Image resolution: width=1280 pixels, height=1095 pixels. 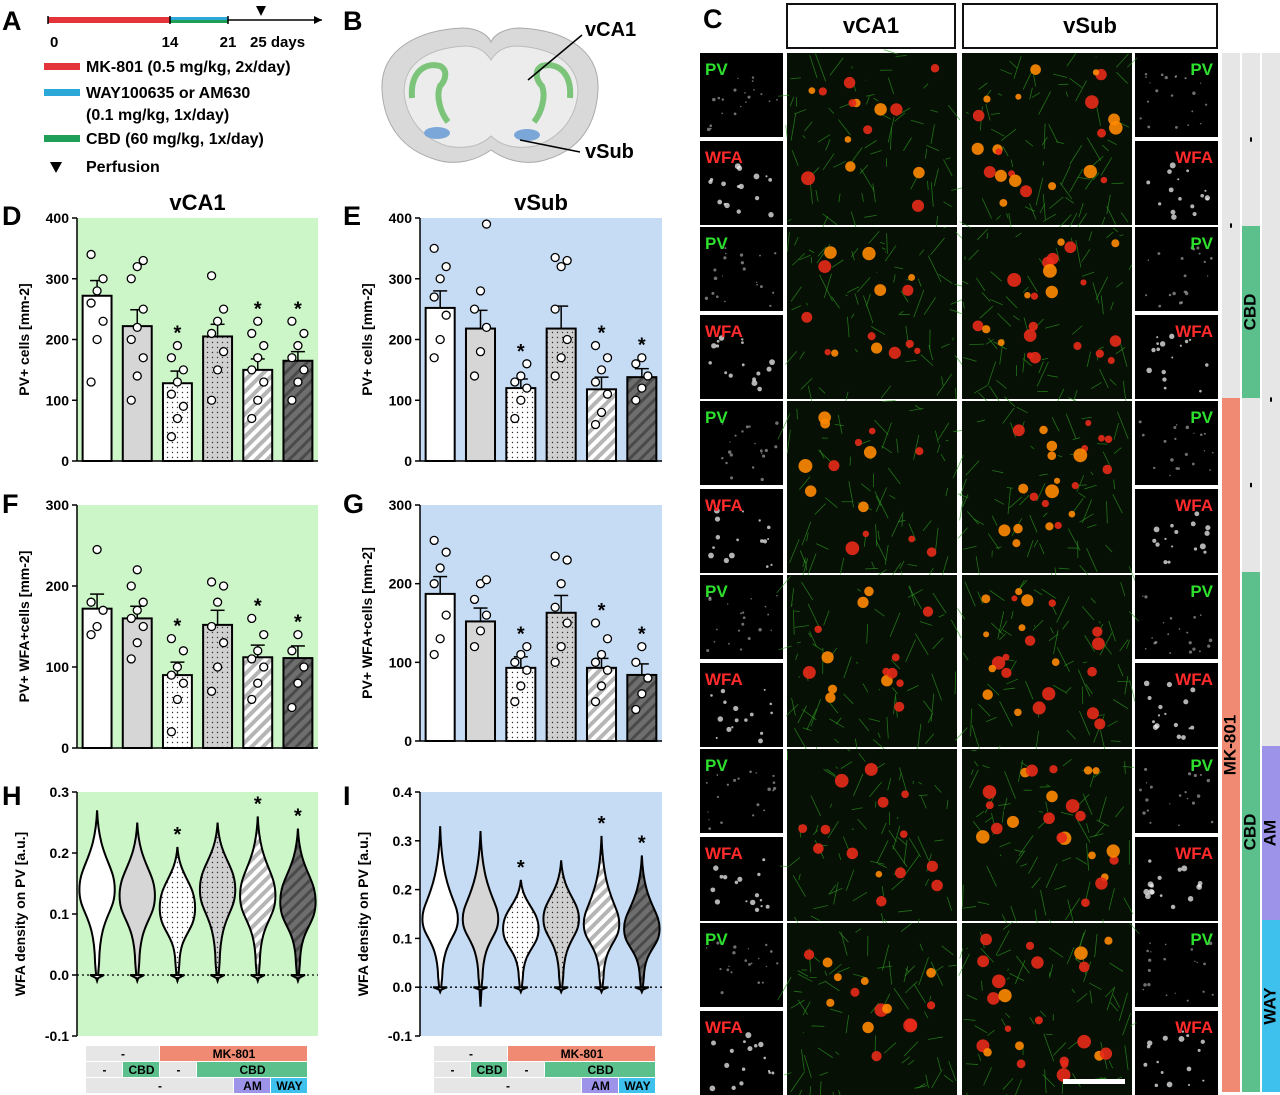 I want to click on wfa-channel-image, so click(x=1176, y=705).